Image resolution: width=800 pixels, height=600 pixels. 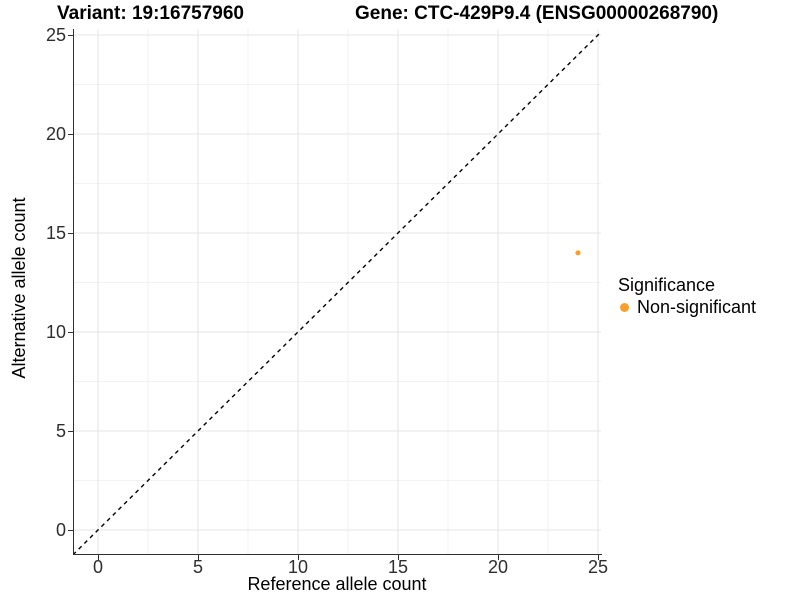 I want to click on data-point, so click(x=578, y=253).